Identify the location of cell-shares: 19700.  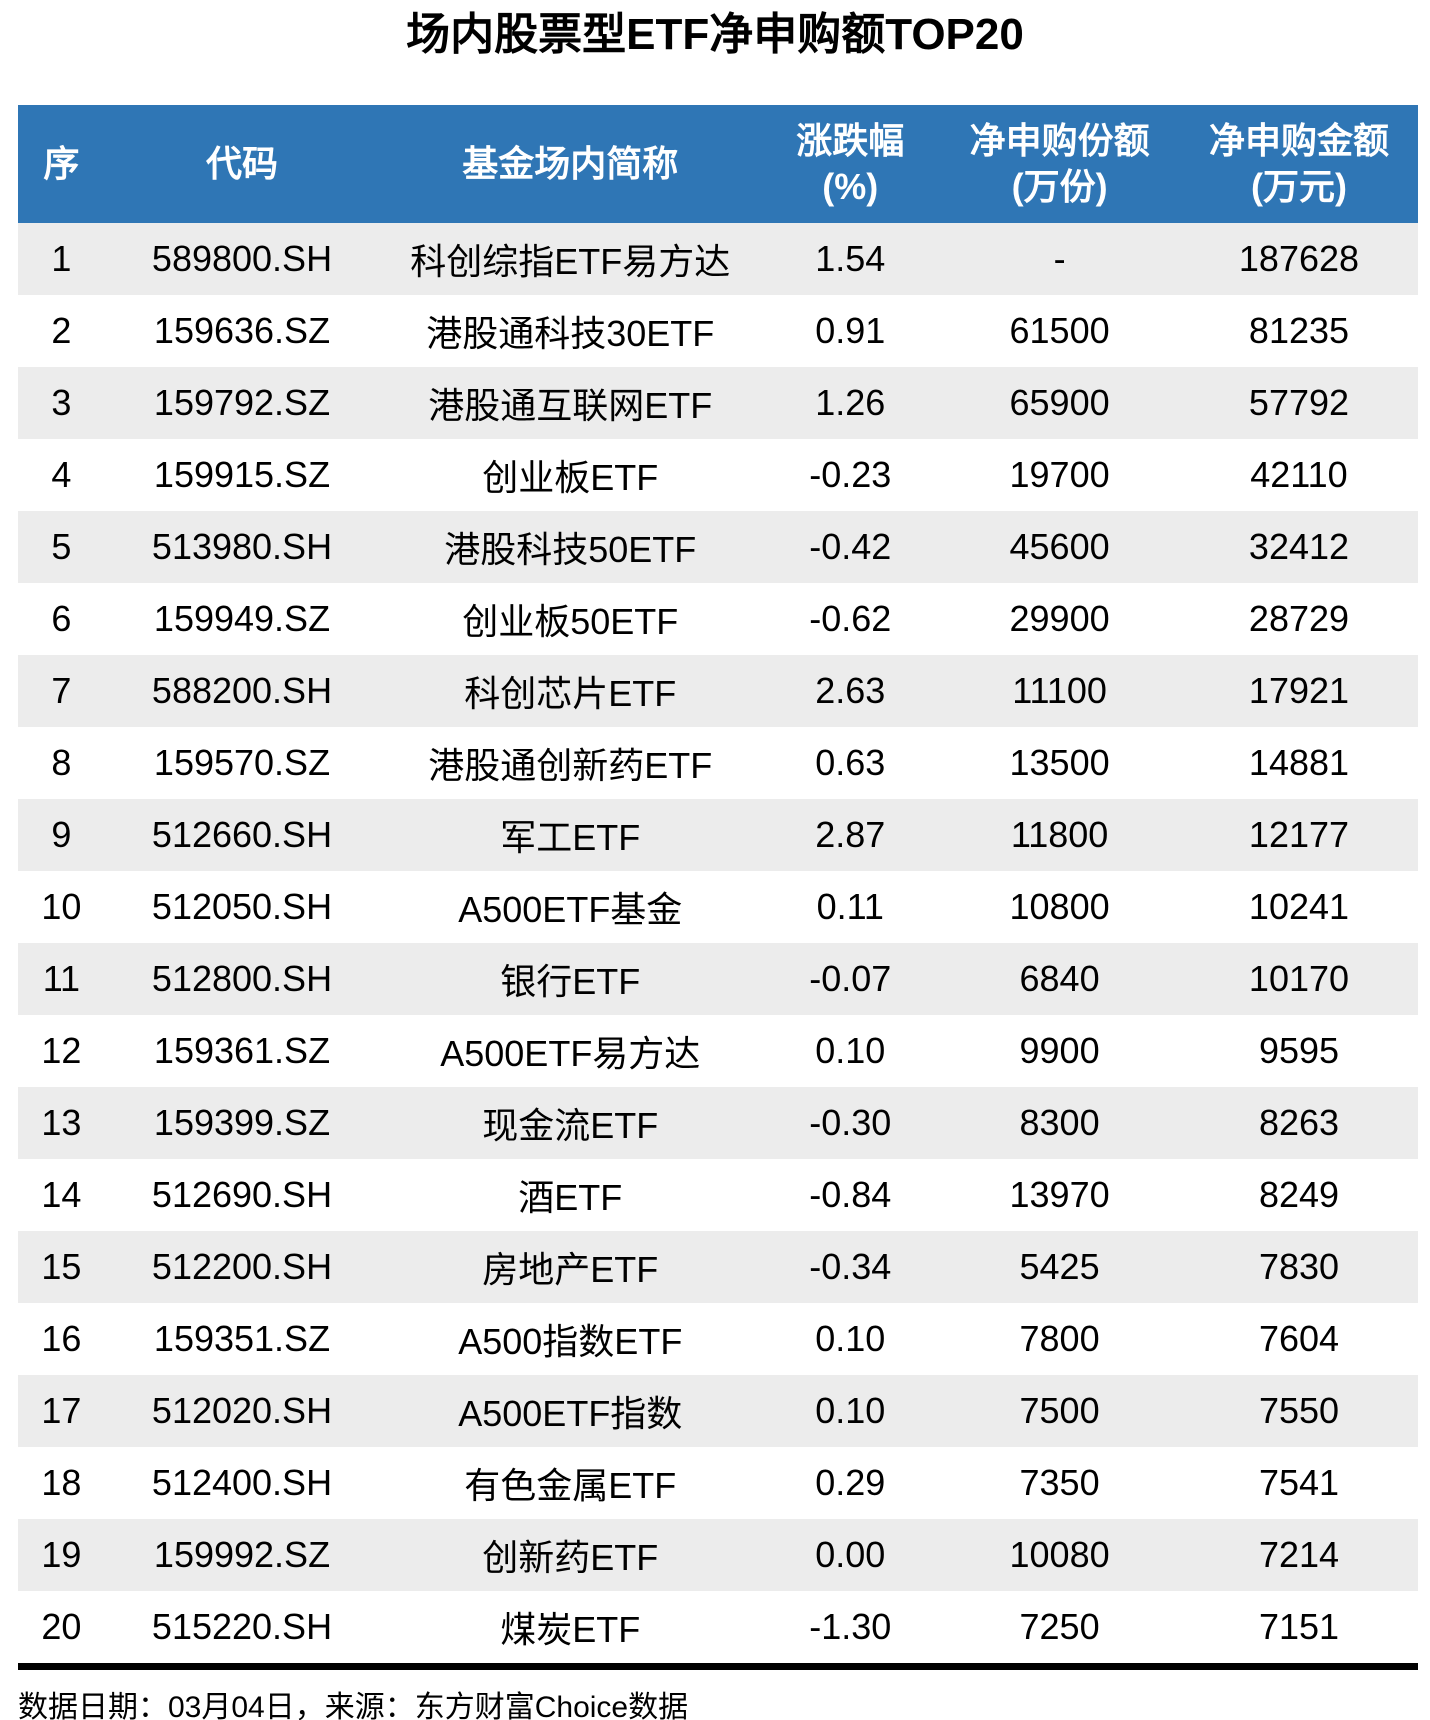
(1059, 474).